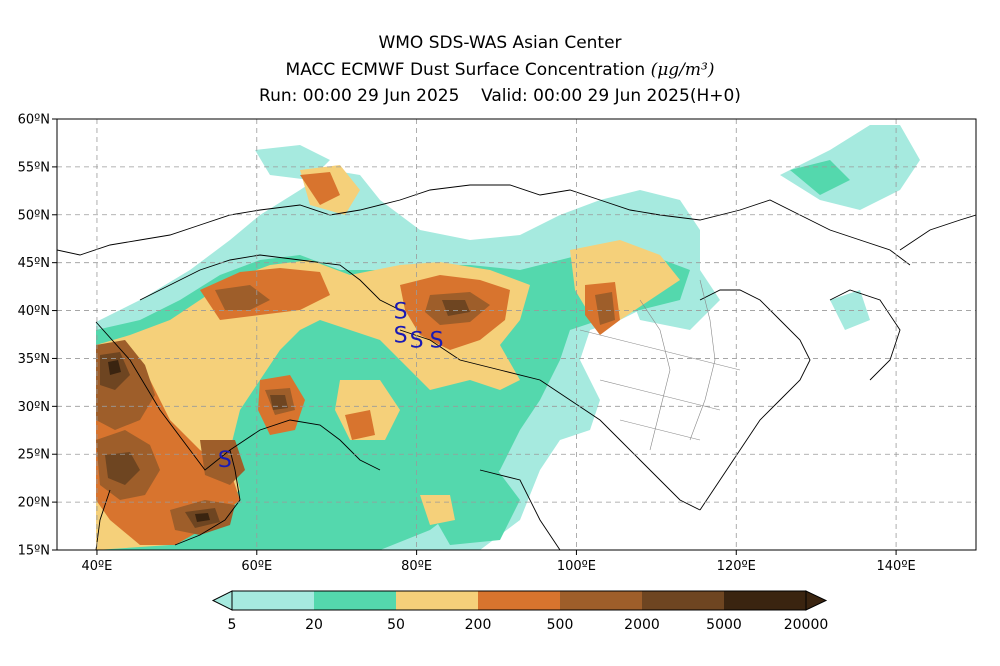 The height and width of the screenshot is (666, 1000). I want to click on dust-storm-markers: SS S SS, so click(331, 386).